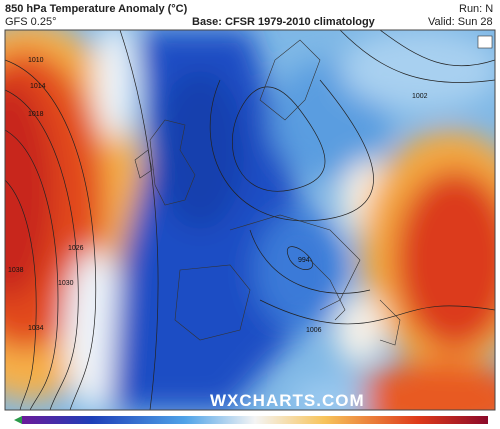  What do you see at coordinates (284, 22) in the screenshot?
I see `base-label: Base: CFSR 1979-2010 climatology` at bounding box center [284, 22].